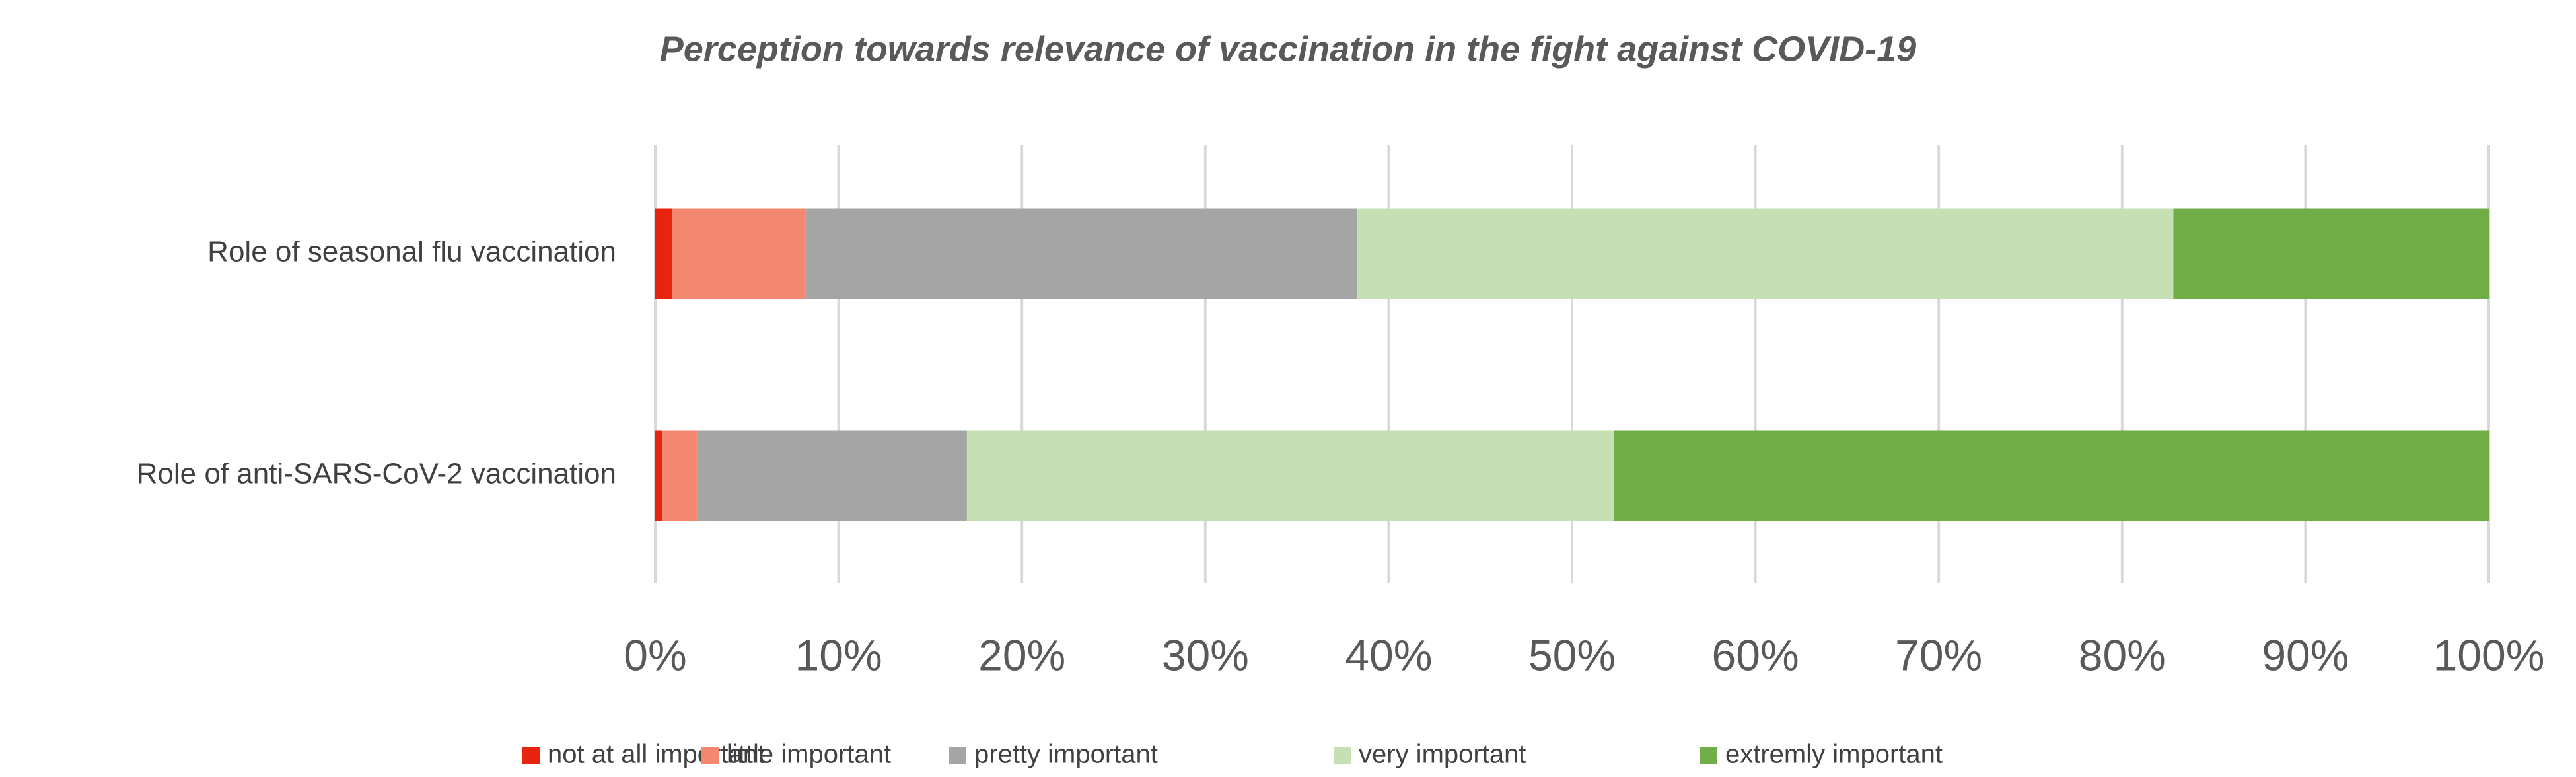 The width and height of the screenshot is (2576, 777). What do you see at coordinates (1206, 654) in the screenshot?
I see `x-tick-label: 30%` at bounding box center [1206, 654].